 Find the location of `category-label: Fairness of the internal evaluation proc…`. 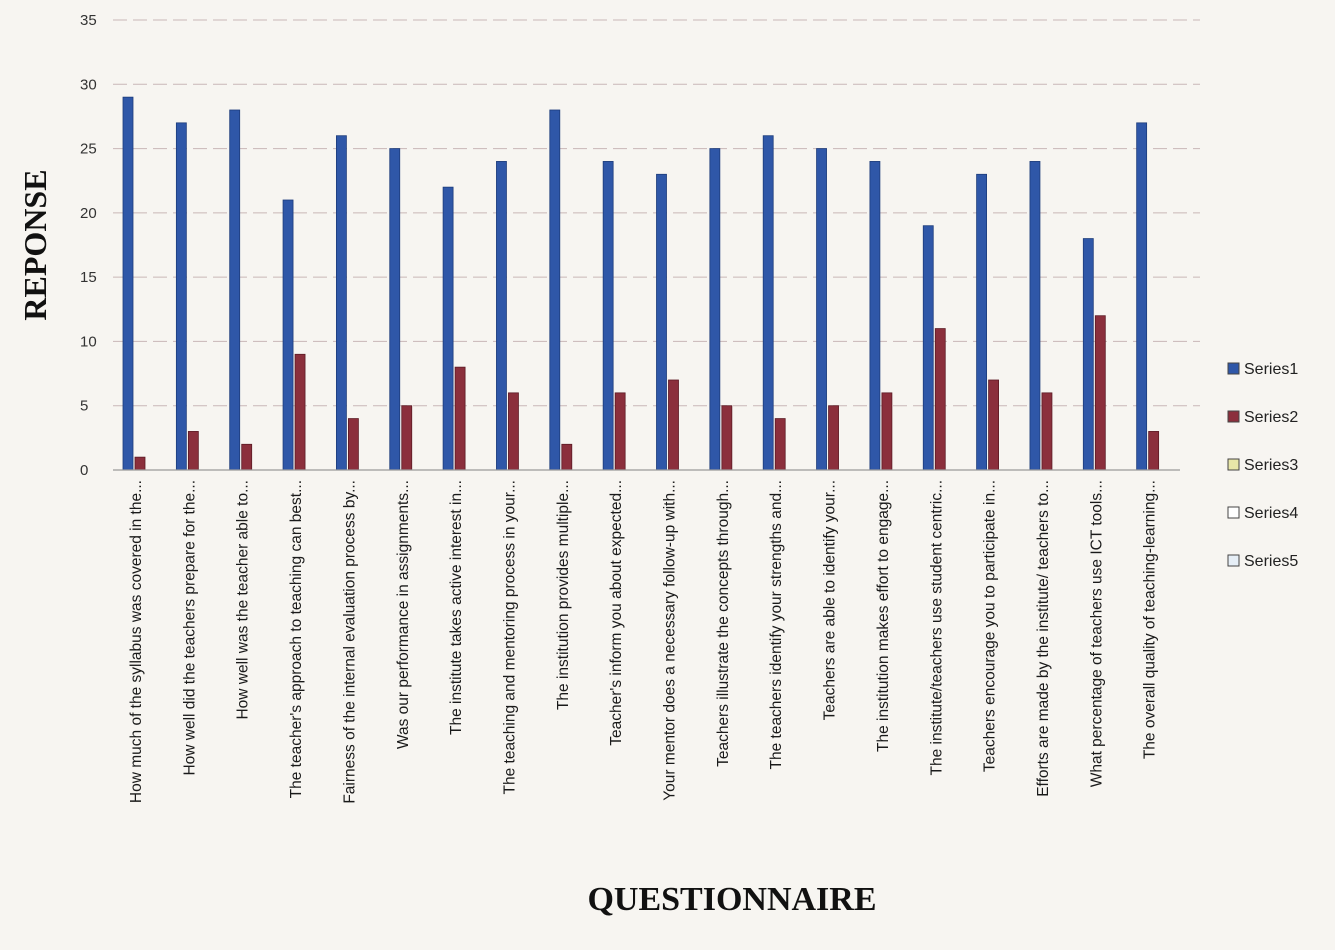

category-label: Fairness of the internal evaluation proc… is located at coordinates (349, 642).